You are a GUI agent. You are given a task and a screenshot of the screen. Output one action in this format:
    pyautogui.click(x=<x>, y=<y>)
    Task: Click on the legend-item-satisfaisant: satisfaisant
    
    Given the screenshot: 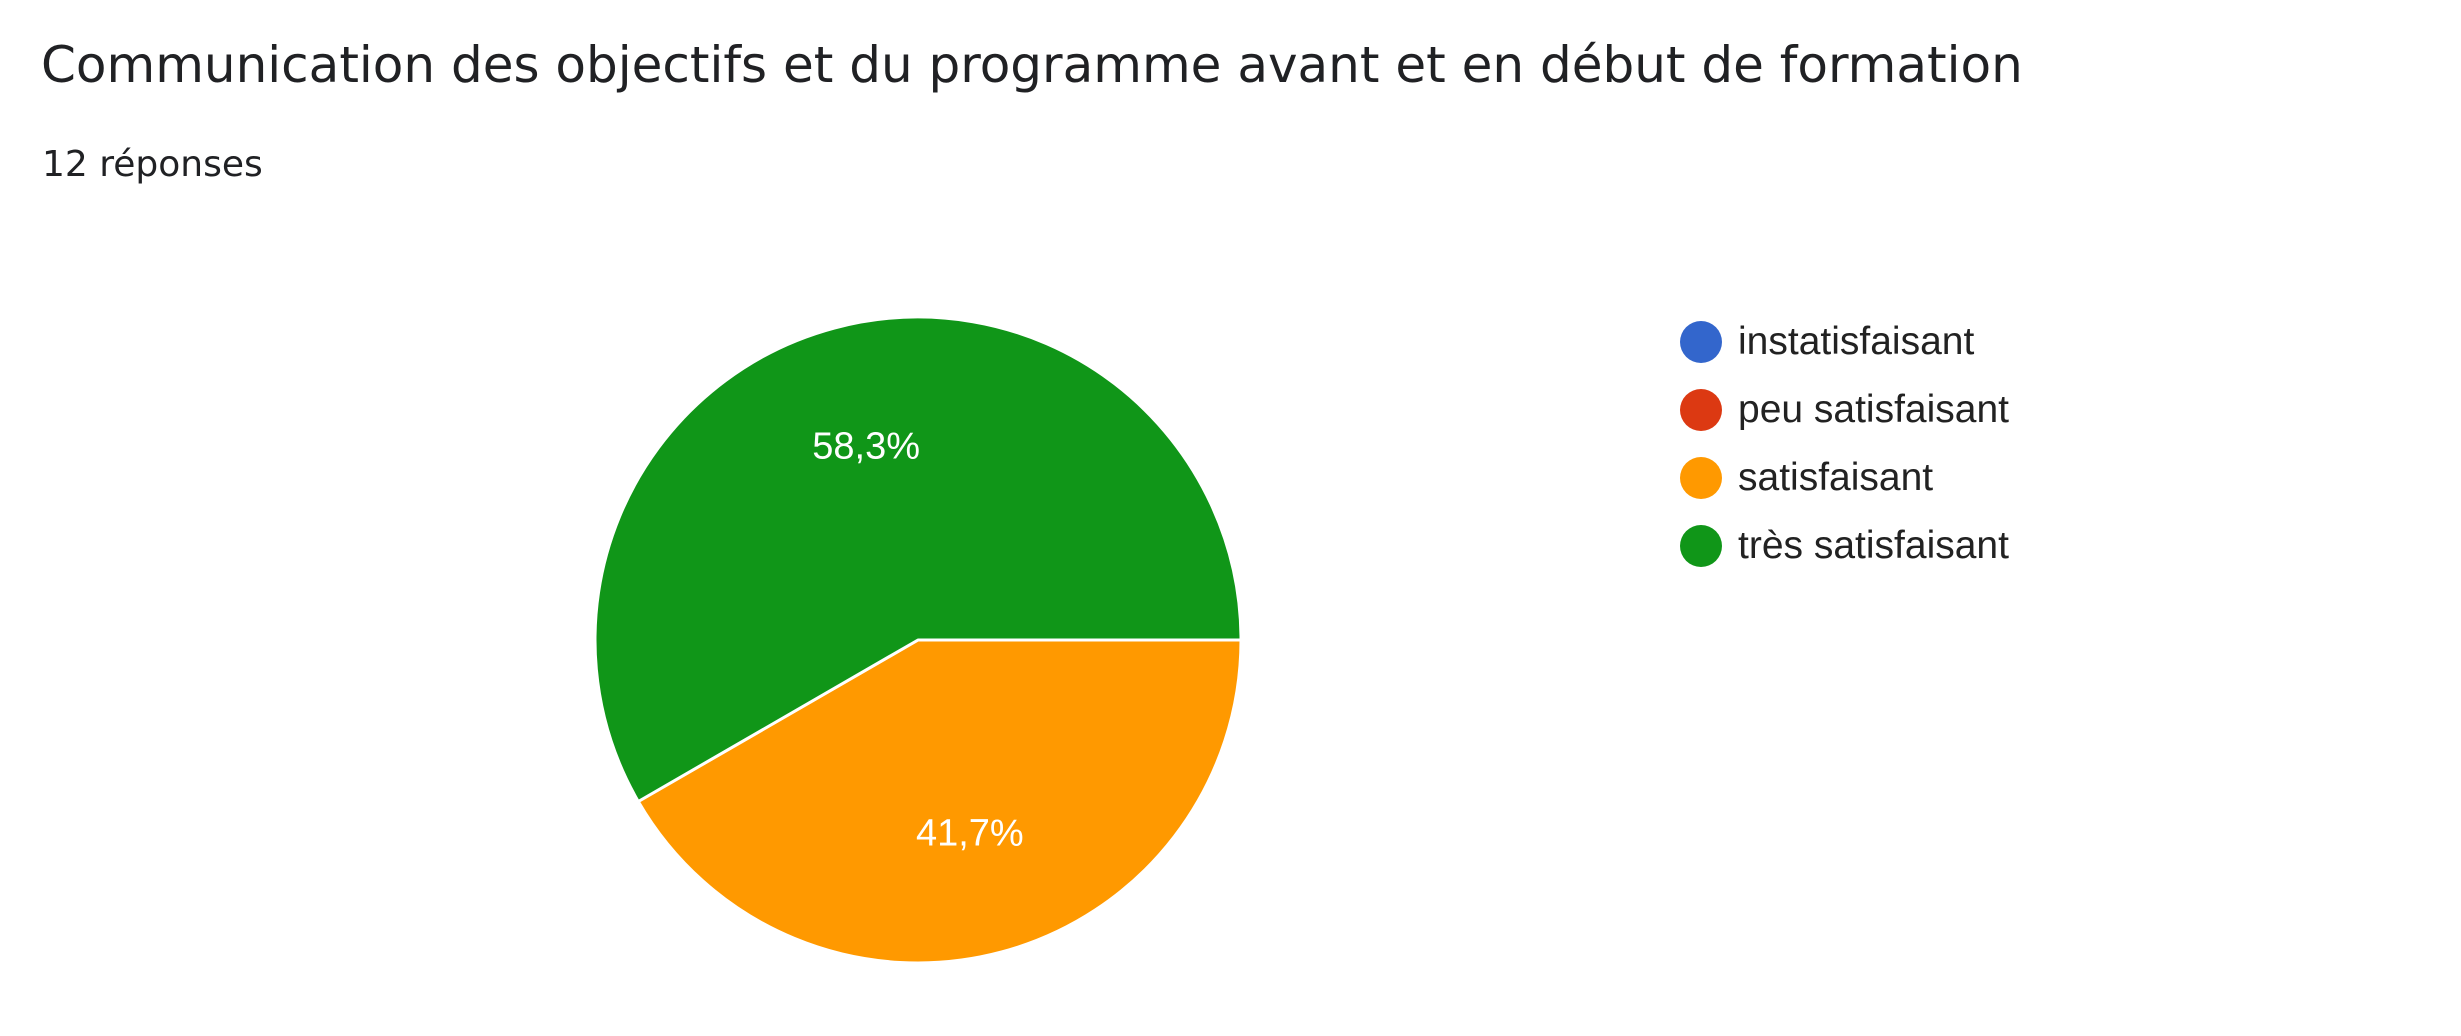 What is the action you would take?
    pyautogui.click(x=1844, y=478)
    